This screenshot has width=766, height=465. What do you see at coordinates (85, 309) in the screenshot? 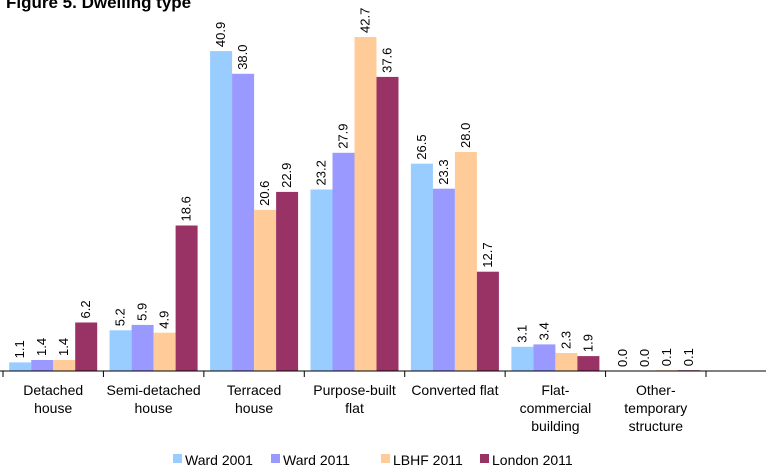
I see `value-label: 6.2` at bounding box center [85, 309].